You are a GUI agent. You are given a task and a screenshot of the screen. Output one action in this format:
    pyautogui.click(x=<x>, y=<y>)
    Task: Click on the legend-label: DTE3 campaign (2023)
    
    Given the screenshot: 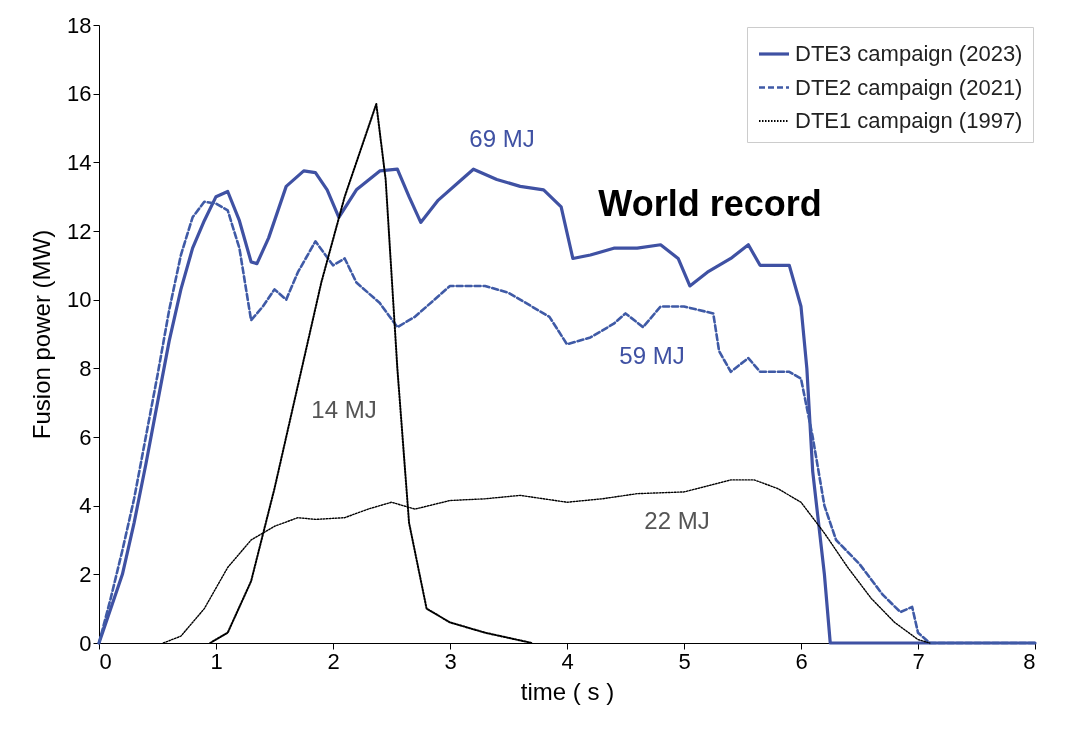 What is the action you would take?
    pyautogui.click(x=909, y=53)
    